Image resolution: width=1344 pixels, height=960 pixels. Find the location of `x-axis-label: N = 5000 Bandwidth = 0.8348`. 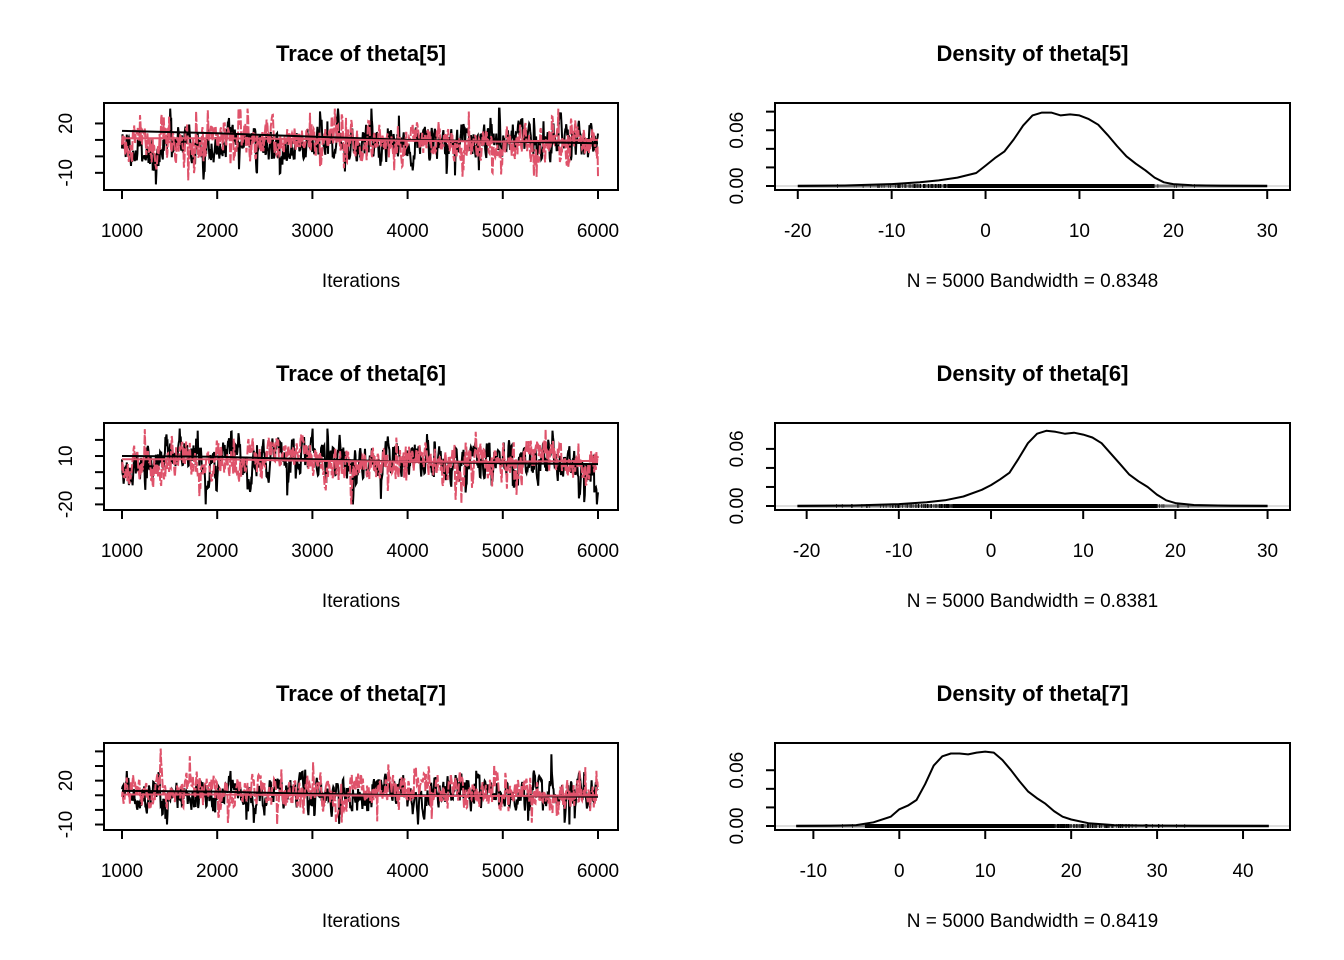

x-axis-label: N = 5000 Bandwidth = 0.8348 is located at coordinates (1032, 281).